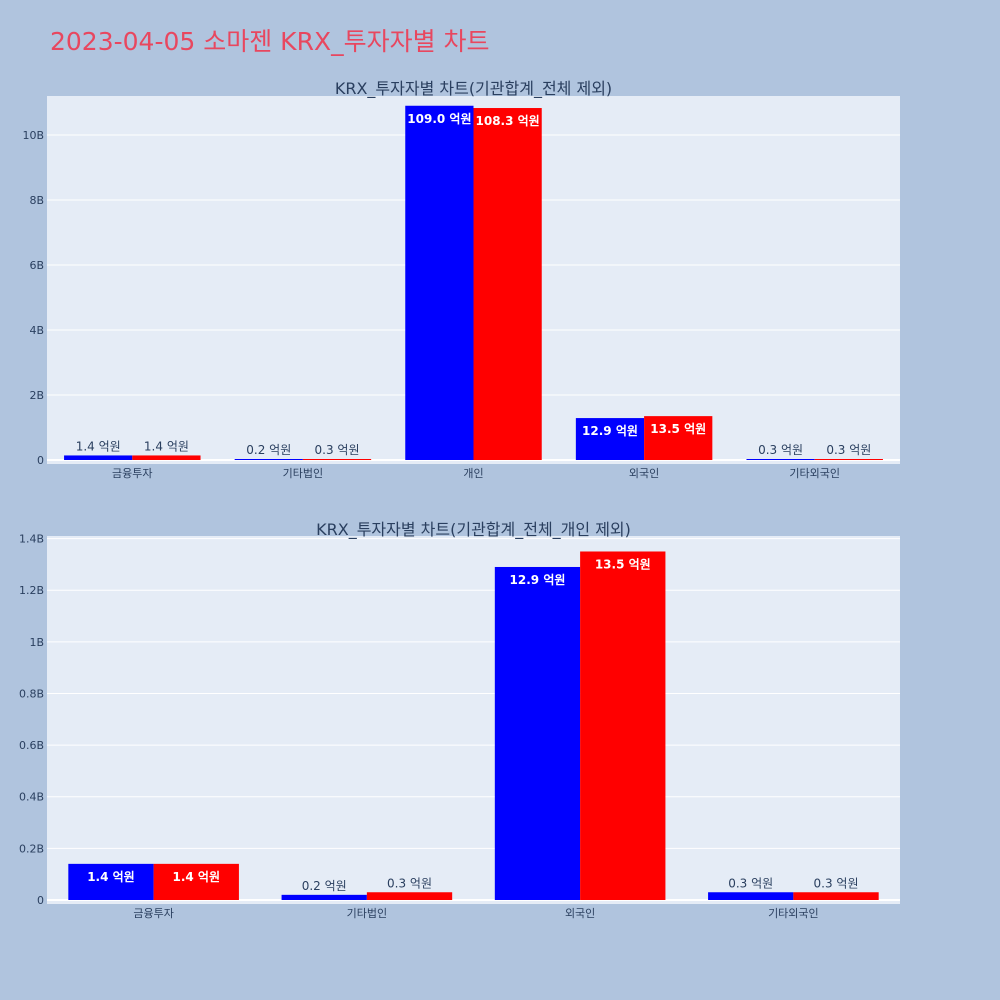  What do you see at coordinates (31, 693) in the screenshot?
I see `y-tick-label: 0.8B` at bounding box center [31, 693].